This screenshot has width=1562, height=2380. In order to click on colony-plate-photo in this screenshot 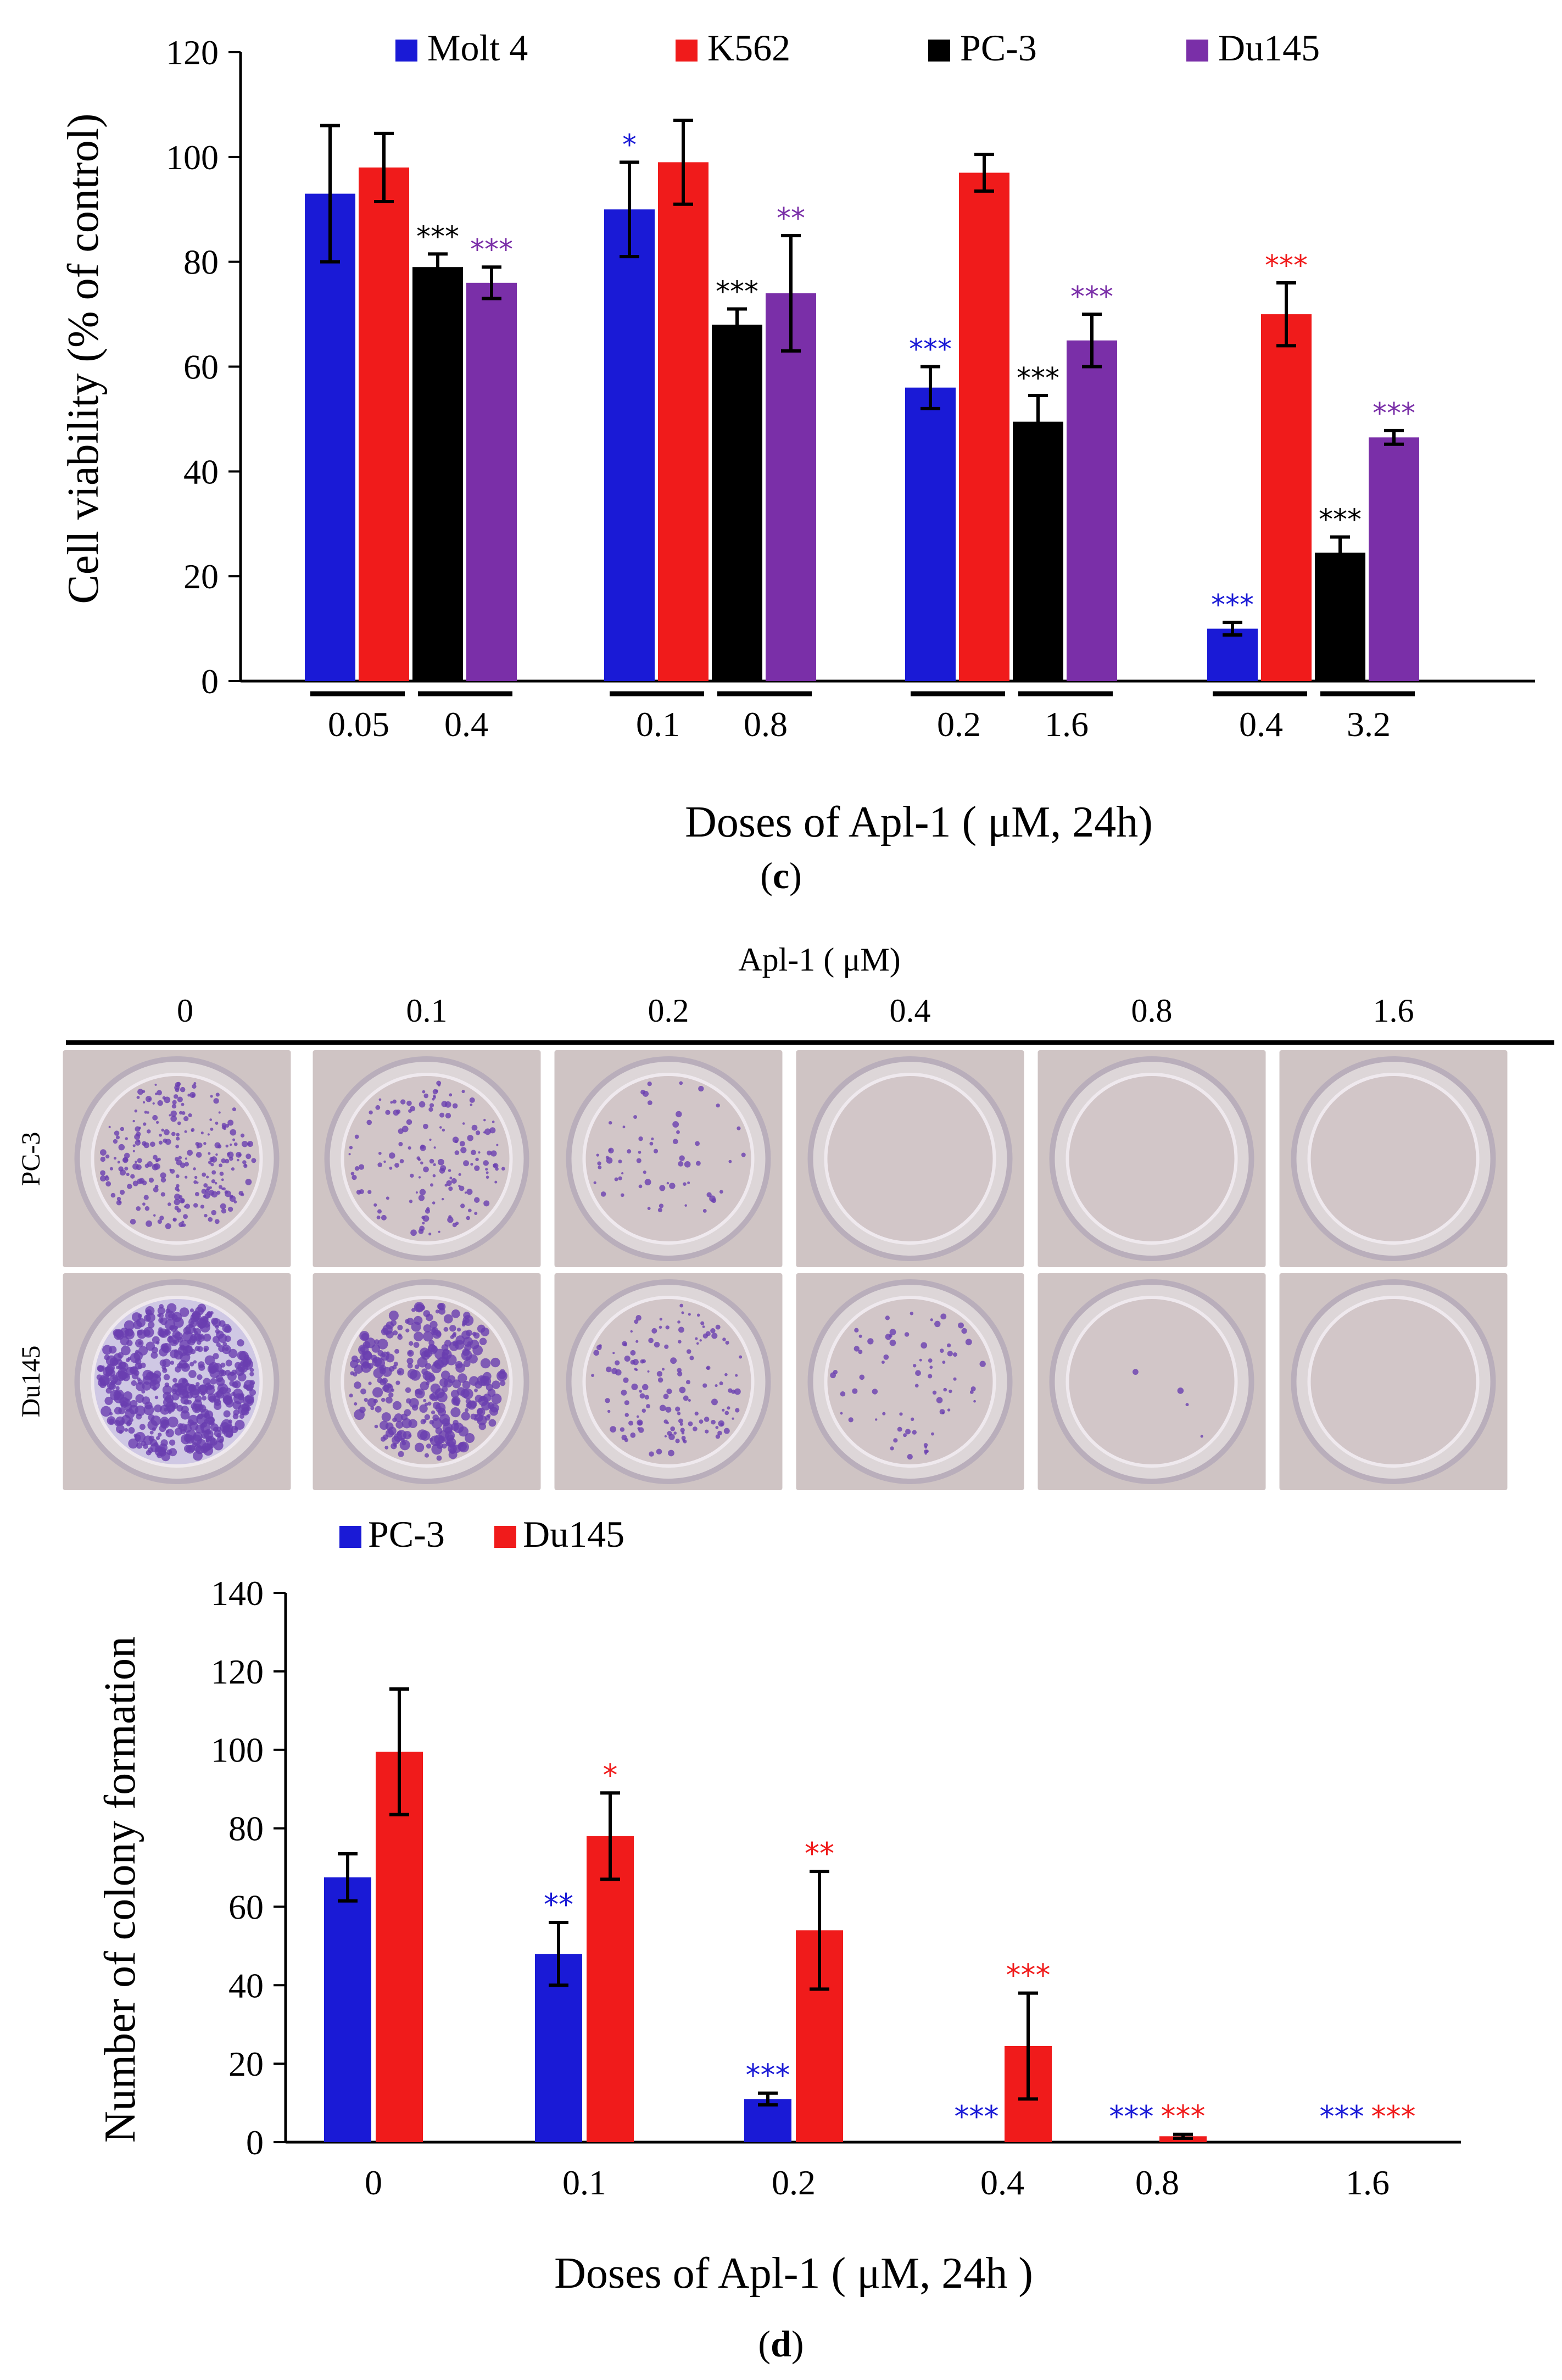, I will do `click(910, 1158)`.